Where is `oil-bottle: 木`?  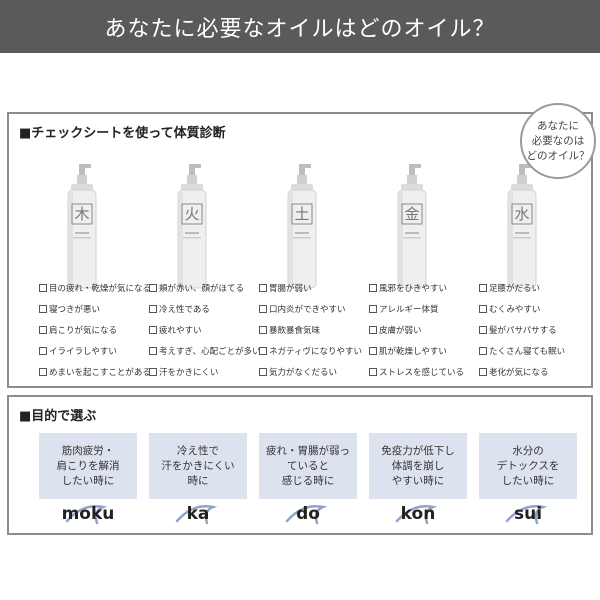
oil-bottle: 木 is located at coordinates (82, 227).